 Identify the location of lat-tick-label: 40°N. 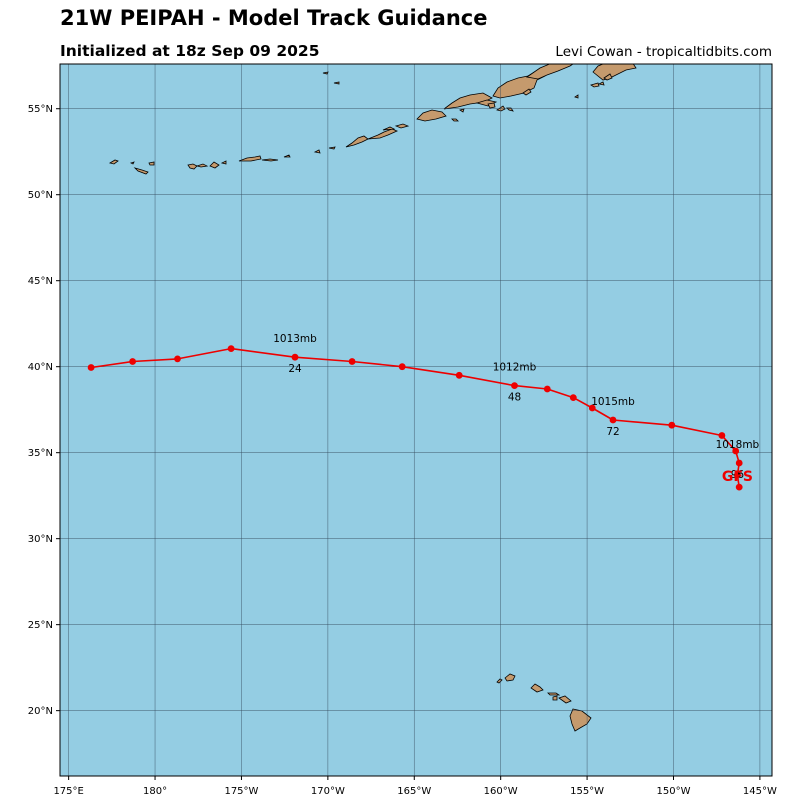
(40, 367).